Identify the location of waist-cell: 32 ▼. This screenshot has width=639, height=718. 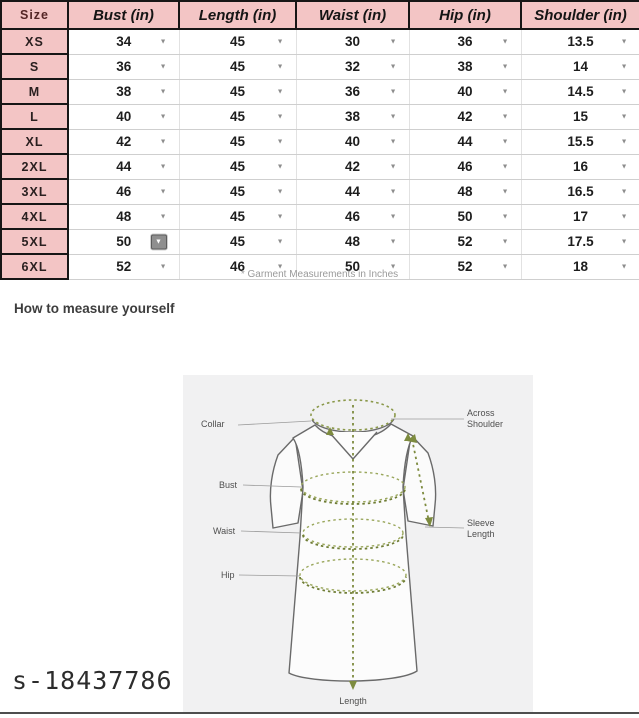
(353, 66).